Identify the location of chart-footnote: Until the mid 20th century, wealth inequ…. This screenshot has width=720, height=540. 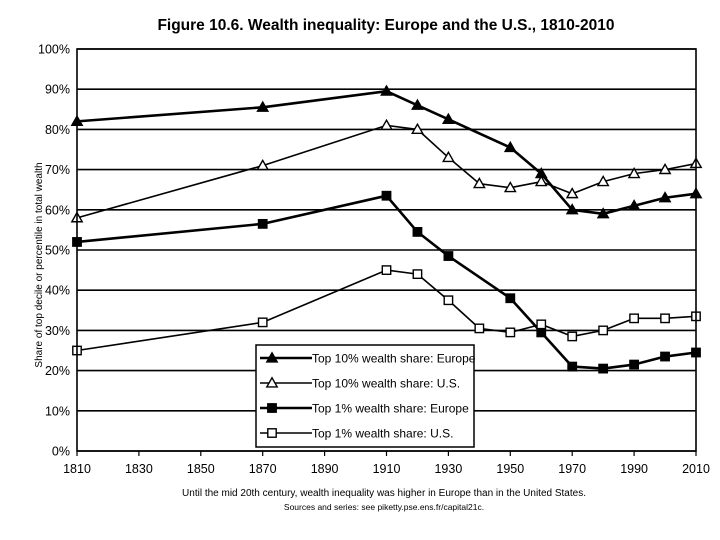
(384, 493).